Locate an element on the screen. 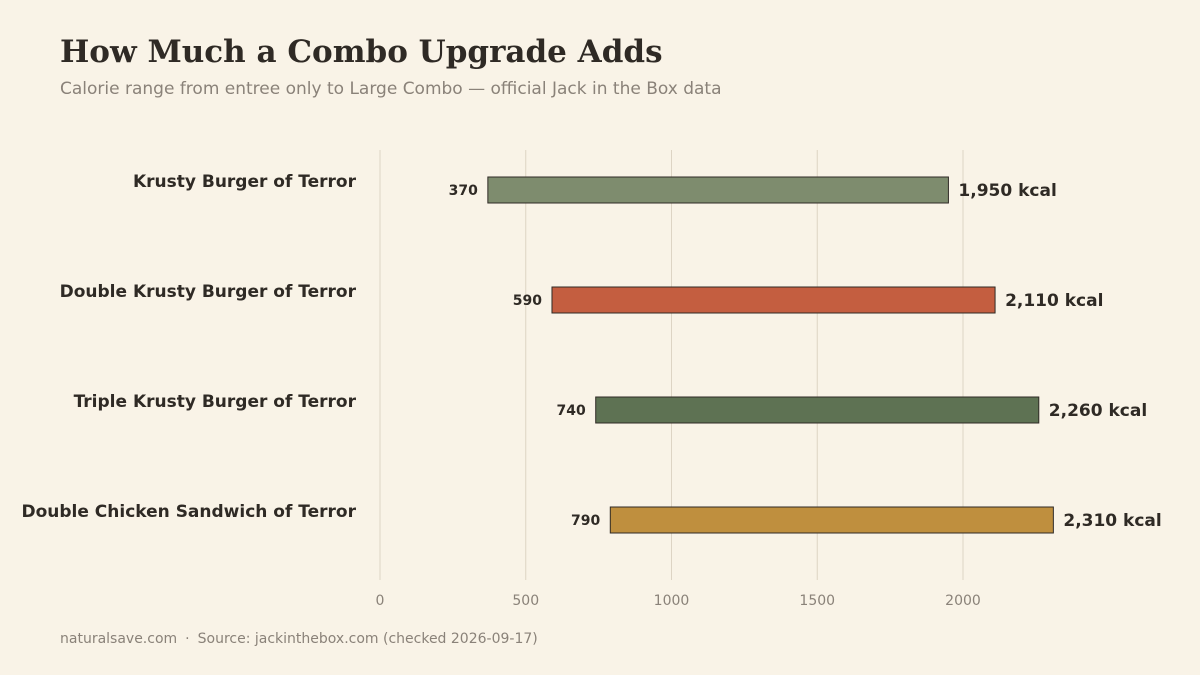  start-value-label: 740 is located at coordinates (570, 411).